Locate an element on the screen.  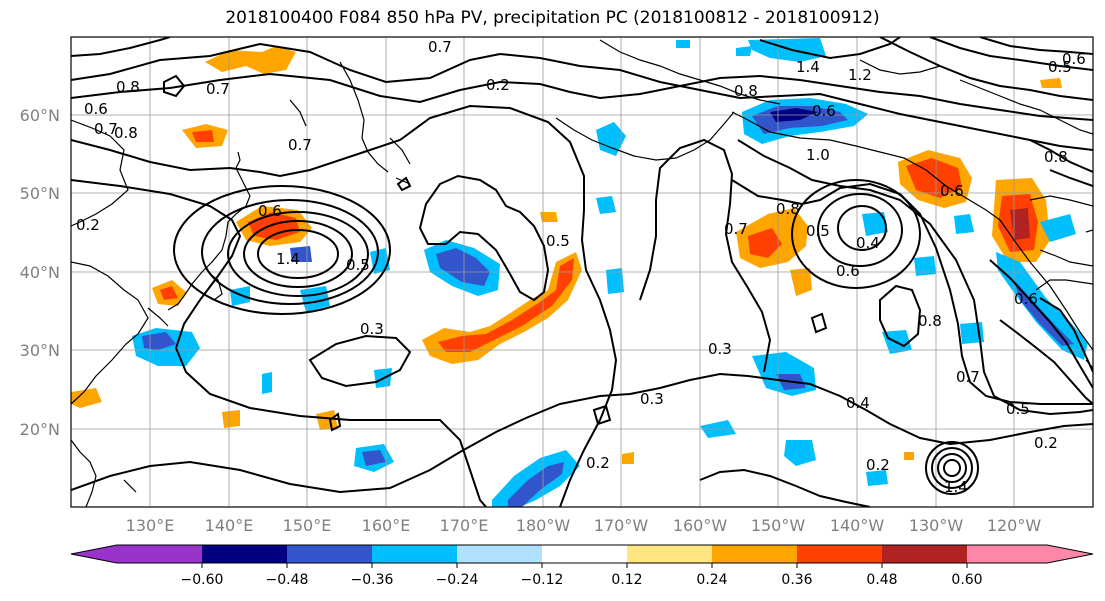
colorbar-ticks is located at coordinates (584, 565).